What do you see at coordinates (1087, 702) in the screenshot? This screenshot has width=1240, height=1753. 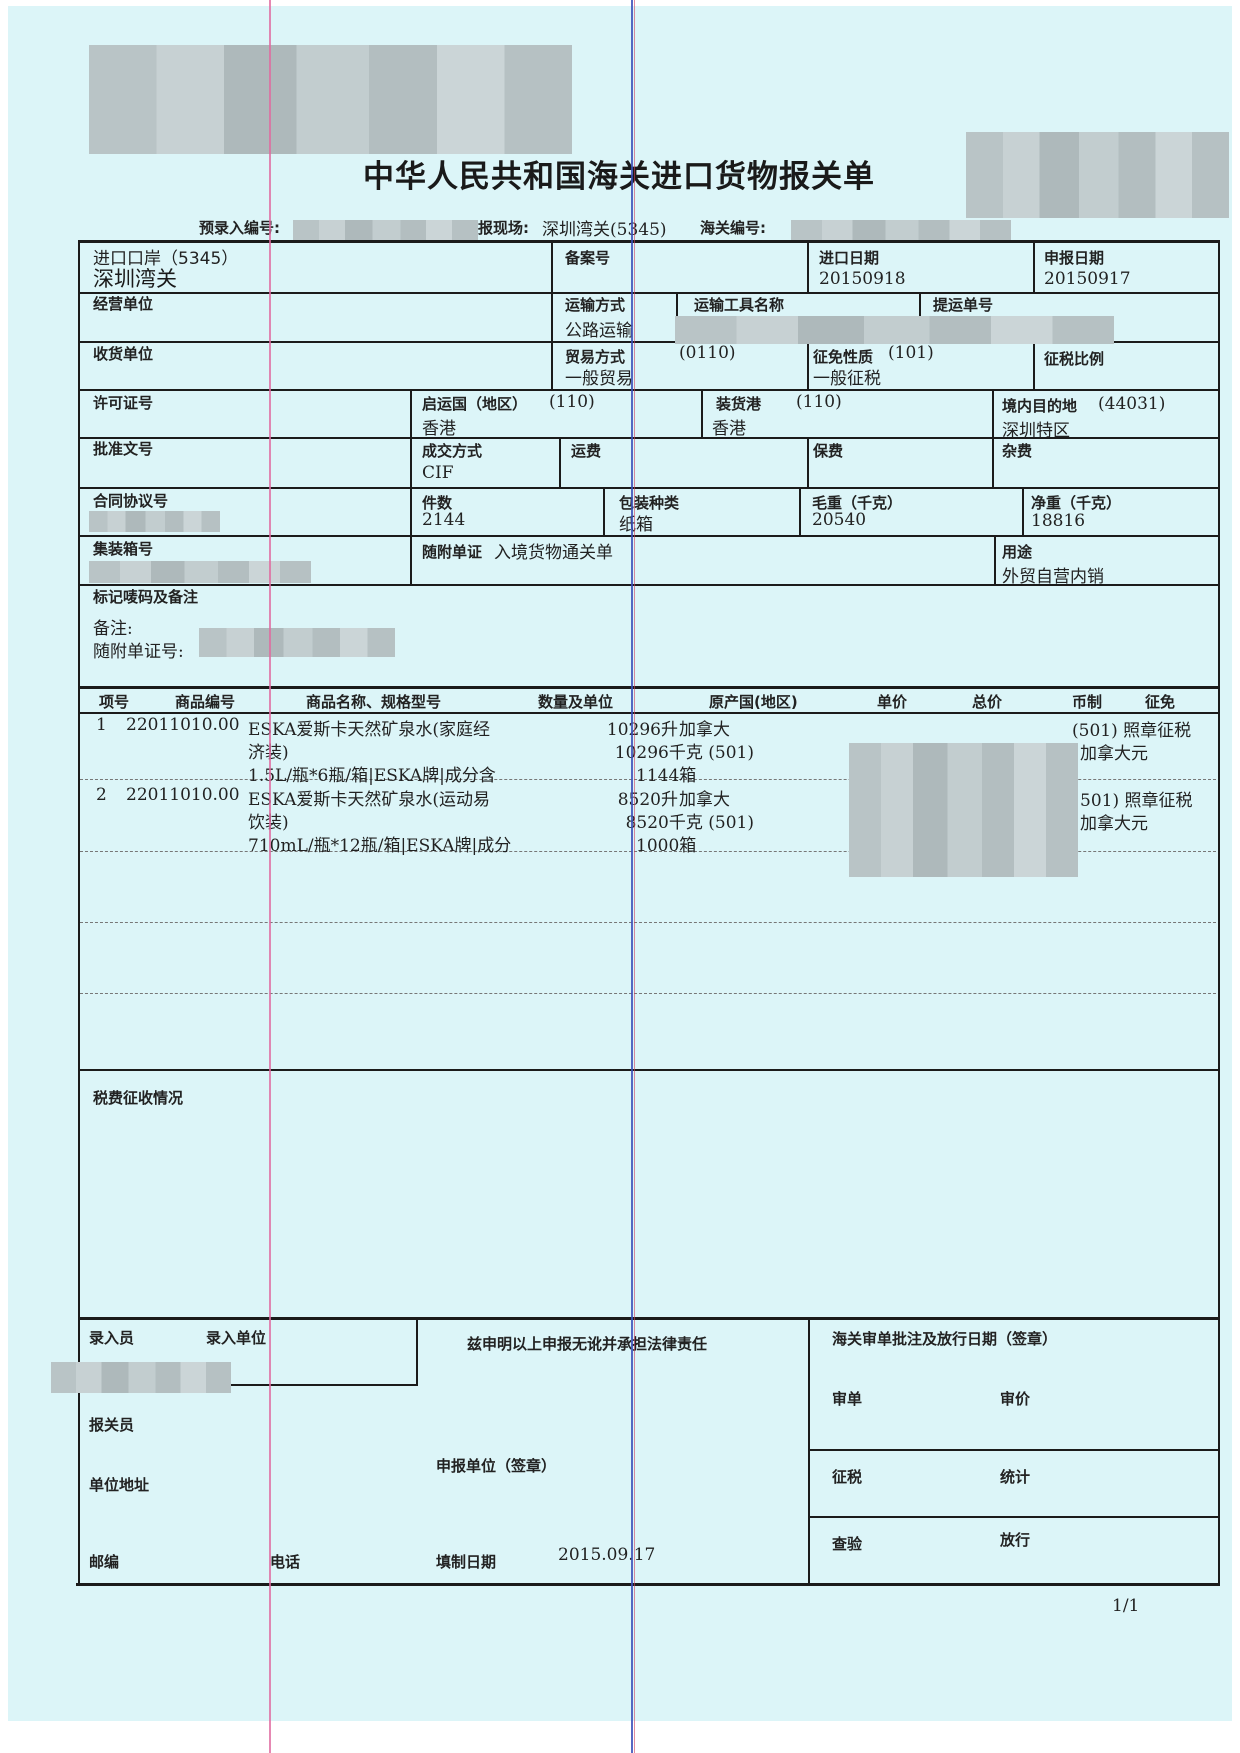 I see `column-header: 币制` at bounding box center [1087, 702].